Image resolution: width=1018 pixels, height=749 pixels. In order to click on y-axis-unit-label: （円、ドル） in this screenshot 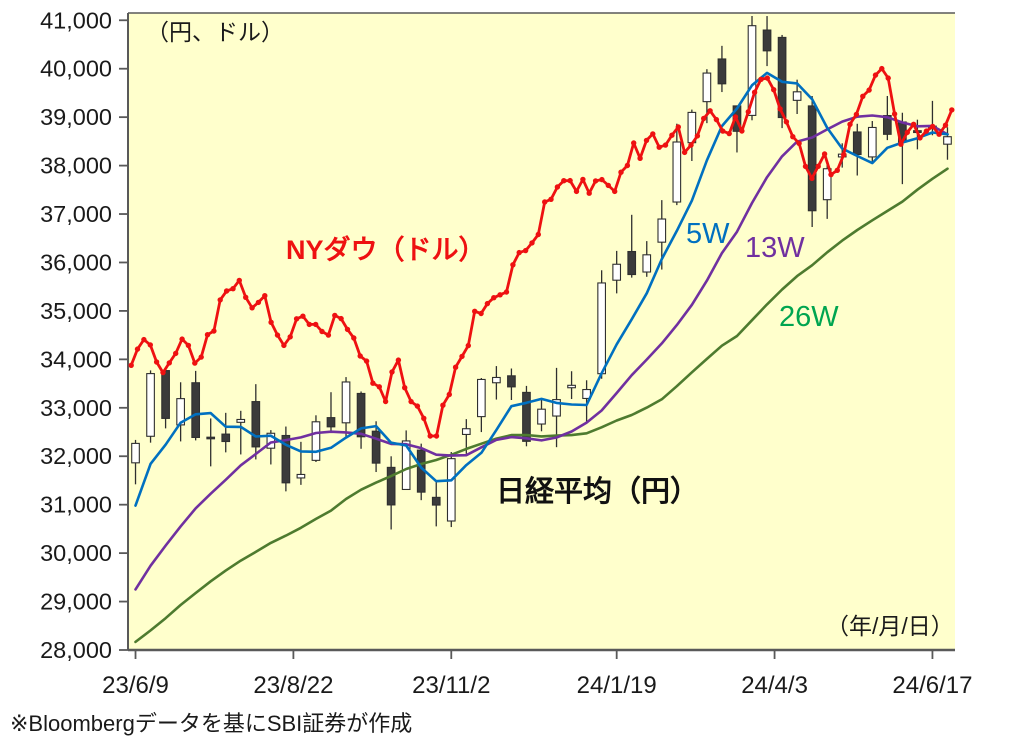, I will do `click(215, 32)`.